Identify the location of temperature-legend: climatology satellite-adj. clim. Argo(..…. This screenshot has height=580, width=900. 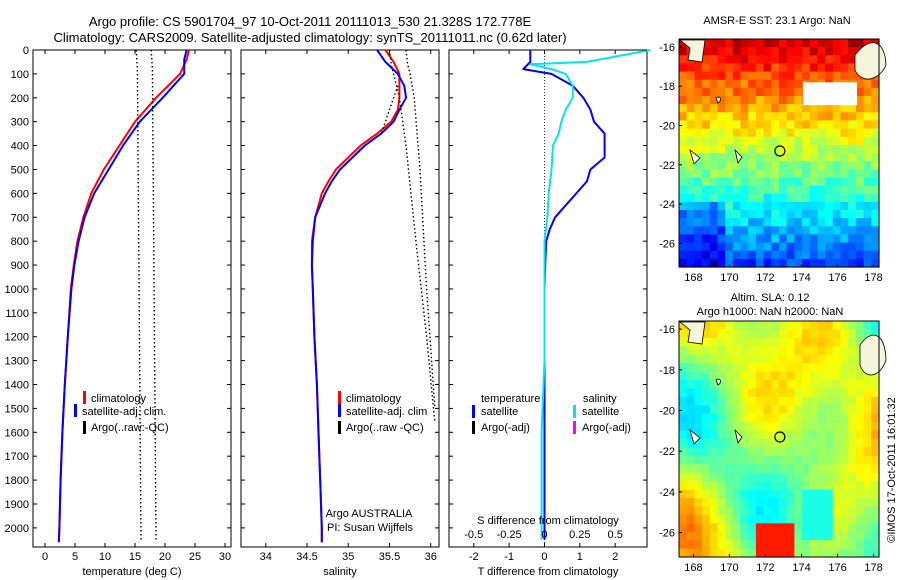
(121, 412).